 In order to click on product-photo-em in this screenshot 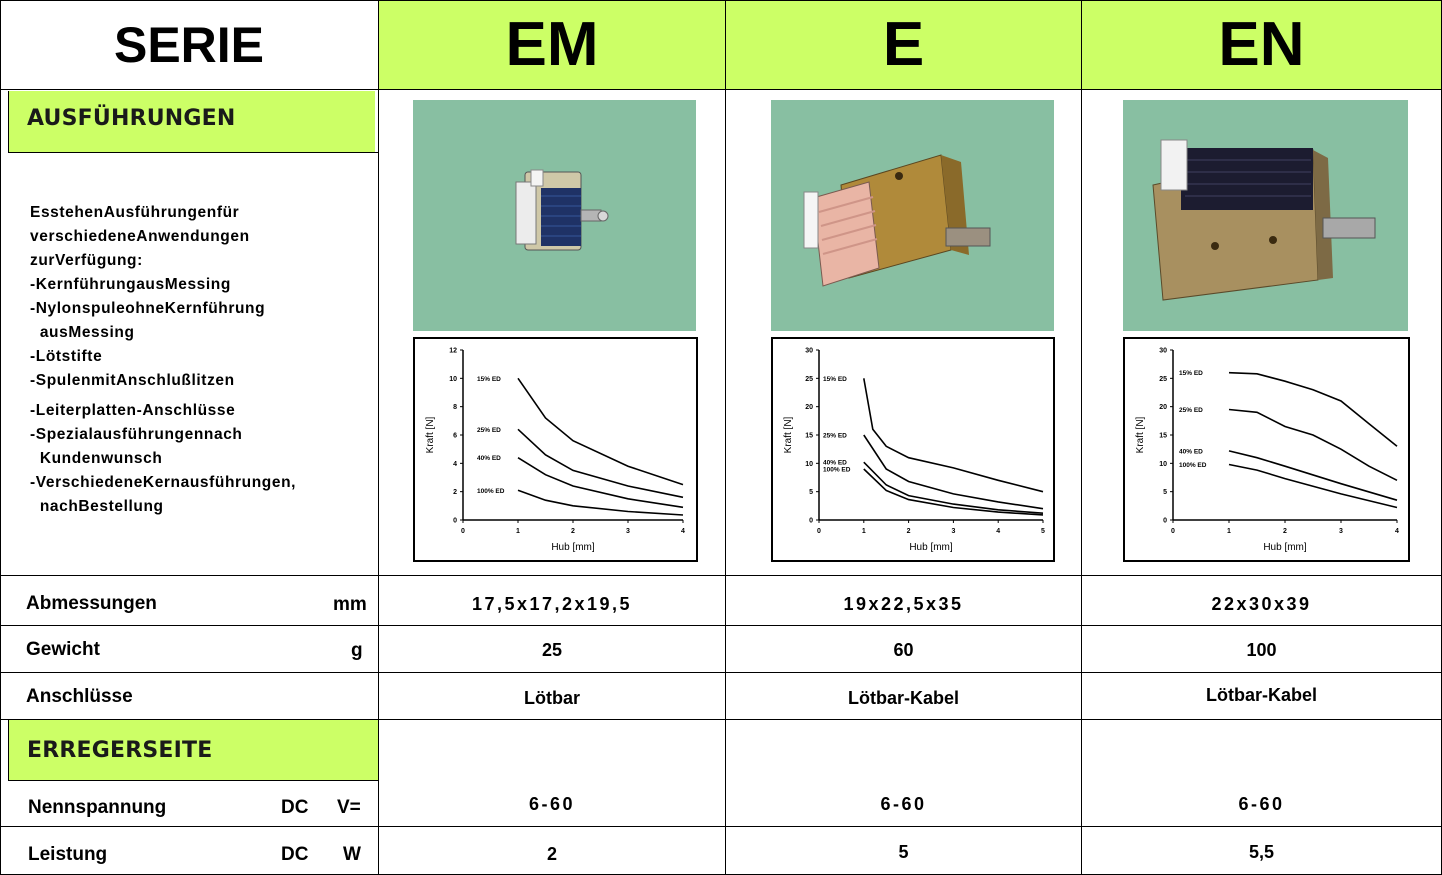, I will do `click(554, 215)`.